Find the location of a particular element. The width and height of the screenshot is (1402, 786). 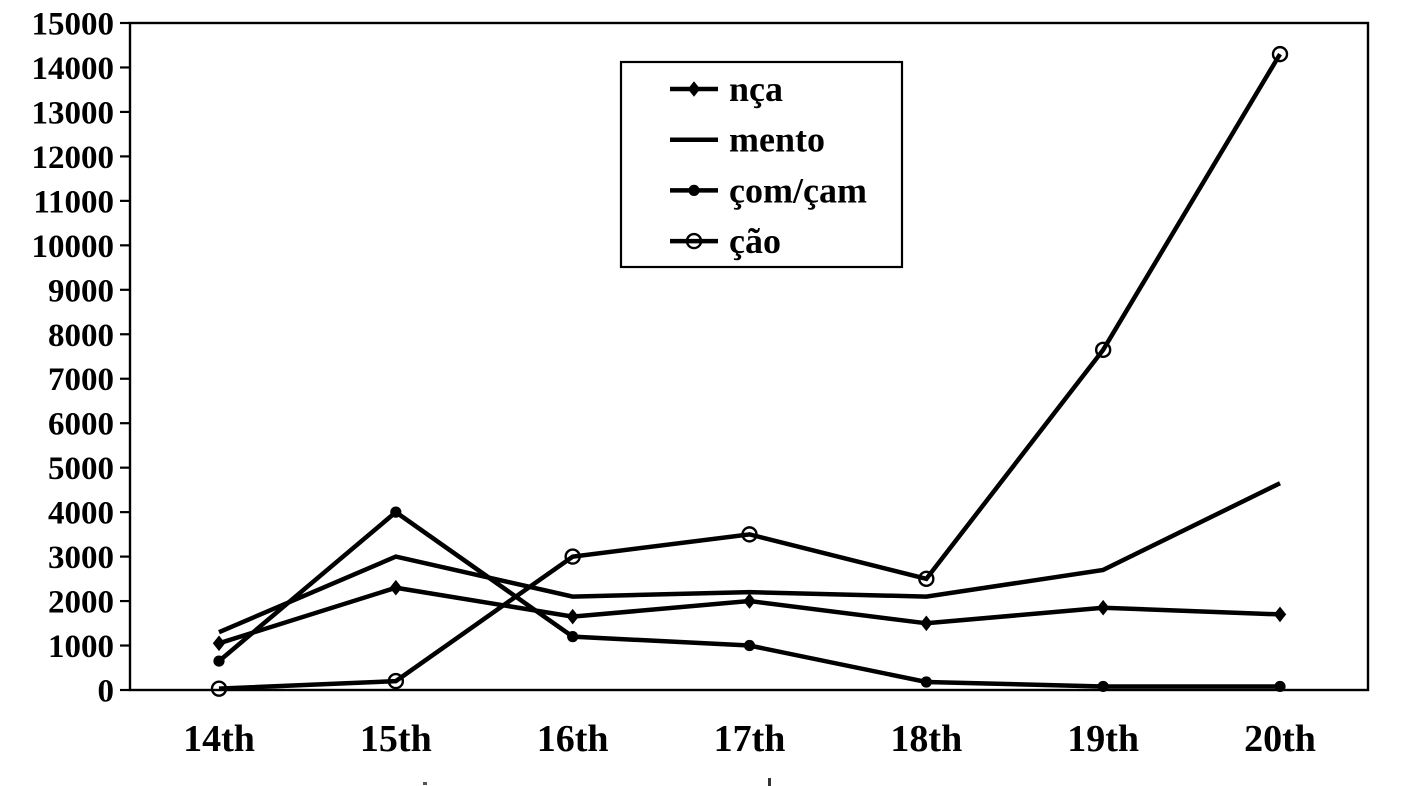

legend: nça mento çom/çam ção is located at coordinates (761, 164).